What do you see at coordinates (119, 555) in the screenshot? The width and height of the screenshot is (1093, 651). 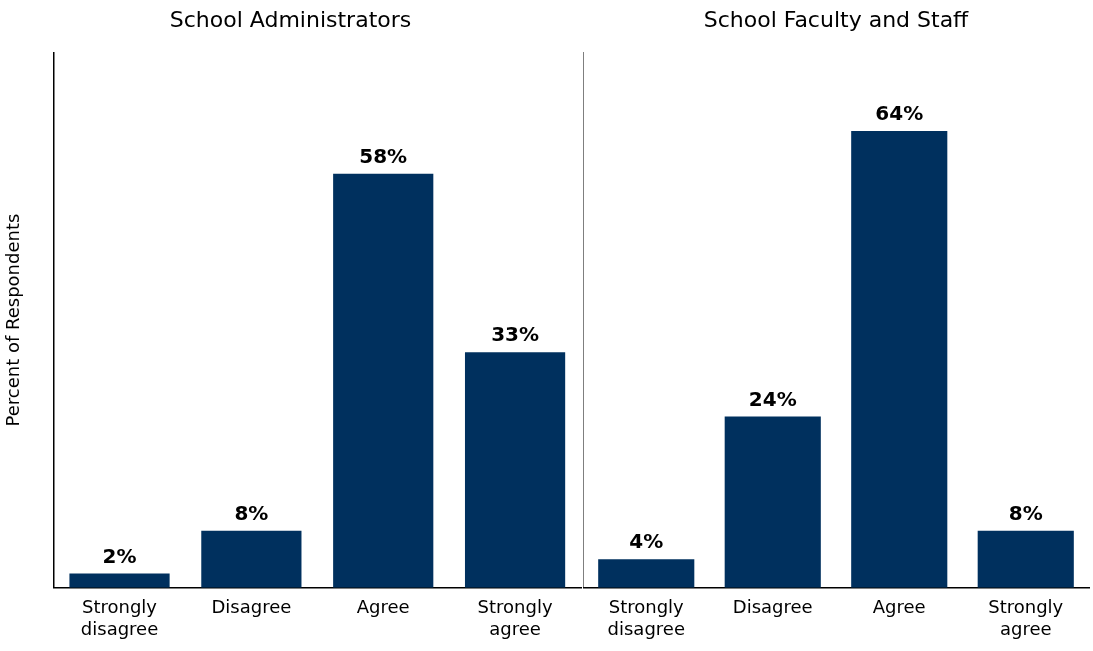 I see `data-label: 2%` at bounding box center [119, 555].